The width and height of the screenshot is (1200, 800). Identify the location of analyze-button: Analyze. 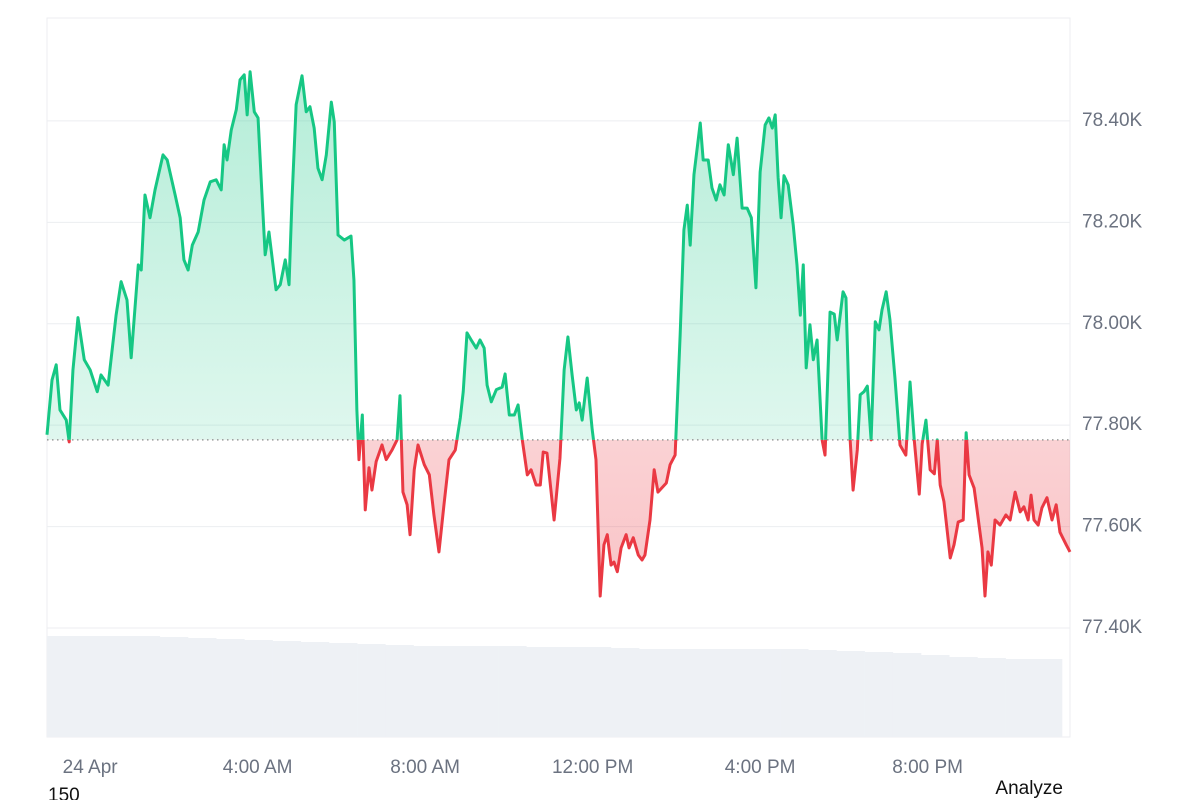
(1029, 788).